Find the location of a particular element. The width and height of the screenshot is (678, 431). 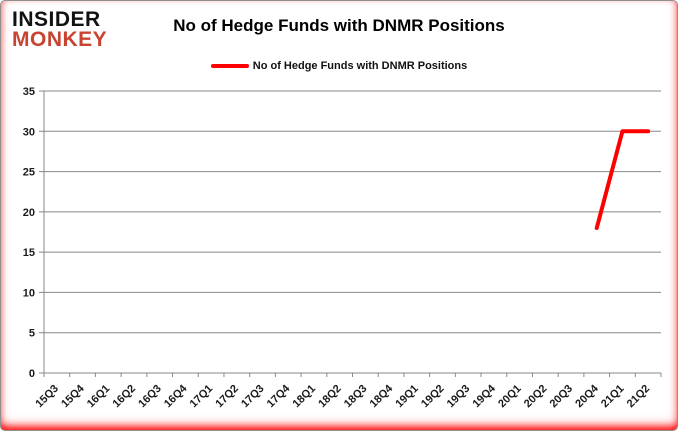

x-axis-tick-label: 20Q2 is located at coordinates (536, 397).